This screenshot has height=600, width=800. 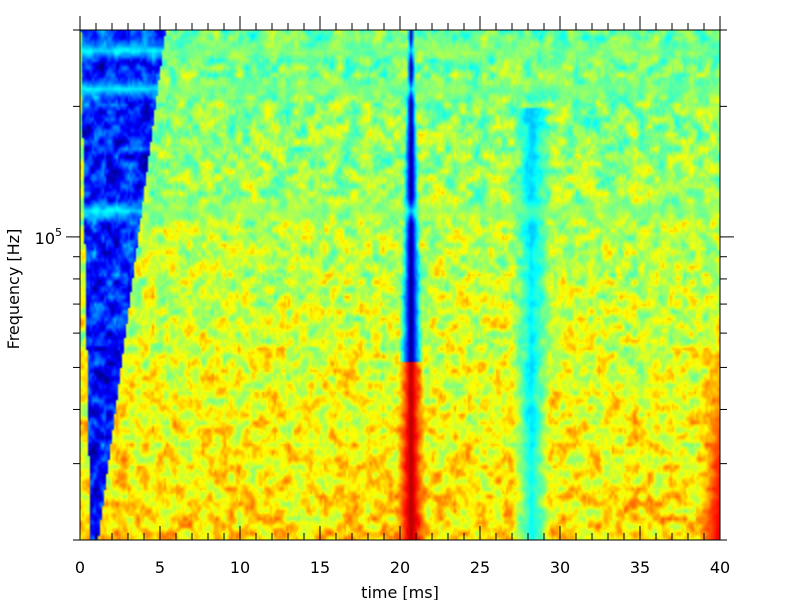 I want to click on x-tick-label: 0, so click(x=80, y=567).